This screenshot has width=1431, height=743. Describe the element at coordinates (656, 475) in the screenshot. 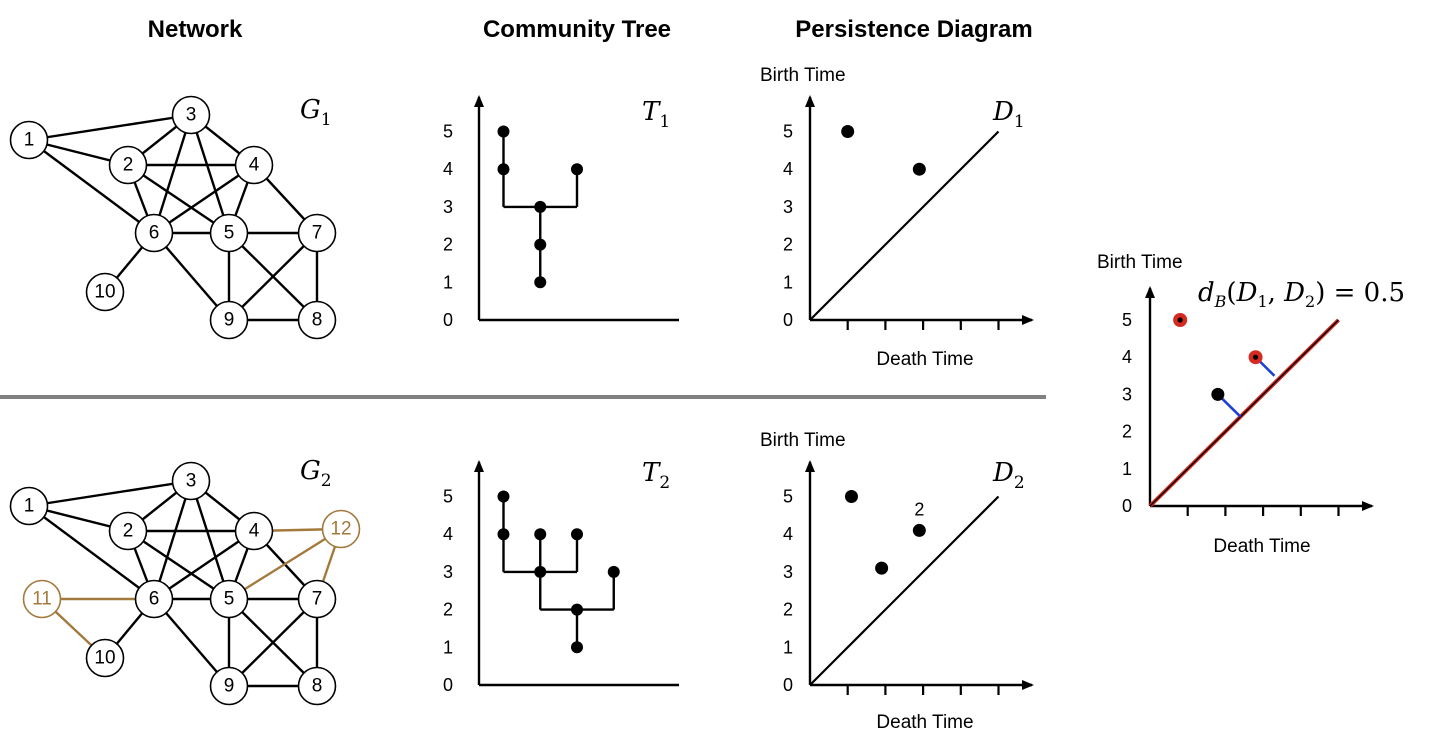

I see `tree-2-label: T2` at that location.